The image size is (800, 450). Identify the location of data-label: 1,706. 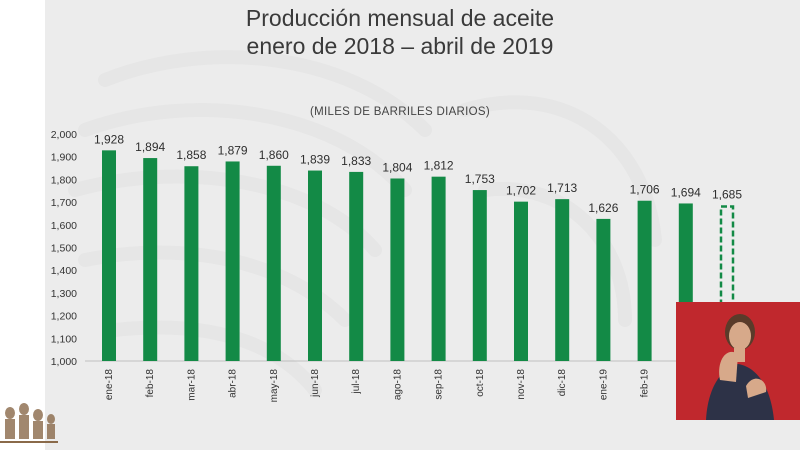
(645, 190).